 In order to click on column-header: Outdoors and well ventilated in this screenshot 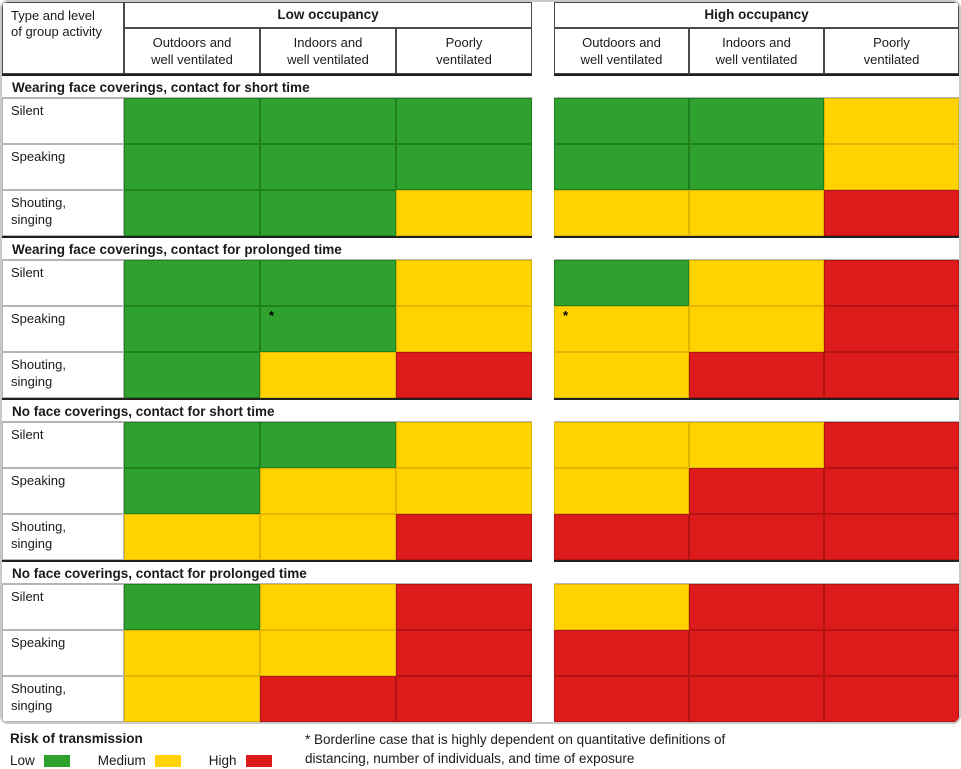, I will do `click(621, 51)`.